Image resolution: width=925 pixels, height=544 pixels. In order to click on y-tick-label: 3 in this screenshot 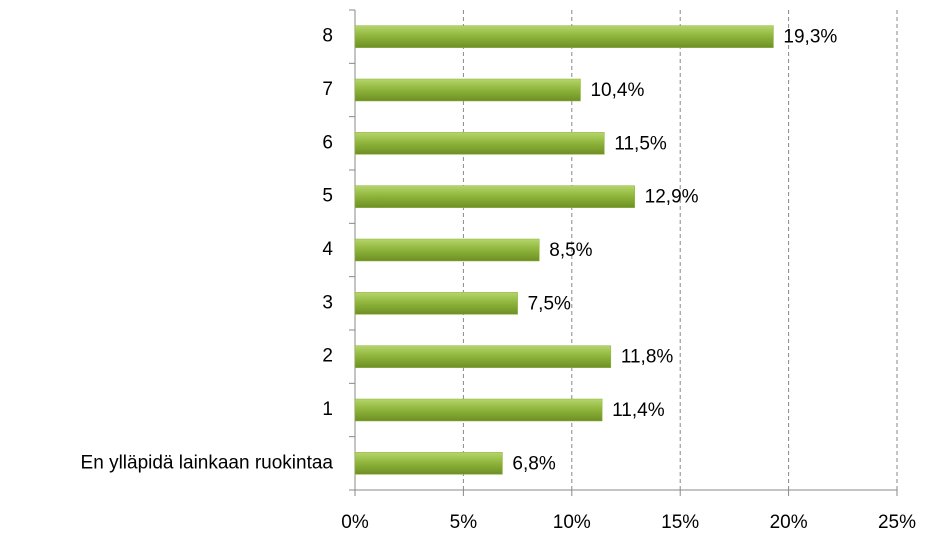, I will do `click(327, 302)`.